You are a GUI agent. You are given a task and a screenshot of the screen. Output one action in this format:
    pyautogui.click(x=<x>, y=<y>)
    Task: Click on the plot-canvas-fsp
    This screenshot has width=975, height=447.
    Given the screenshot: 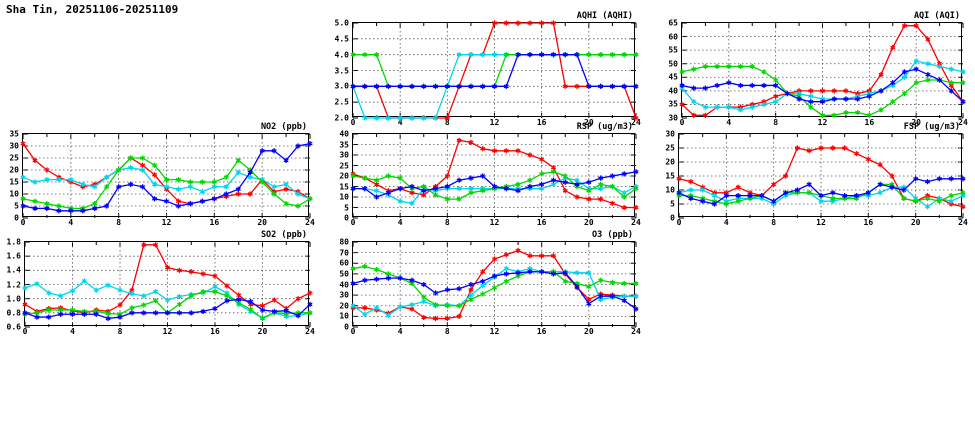 What is the action you would take?
    pyautogui.click(x=821, y=176)
    